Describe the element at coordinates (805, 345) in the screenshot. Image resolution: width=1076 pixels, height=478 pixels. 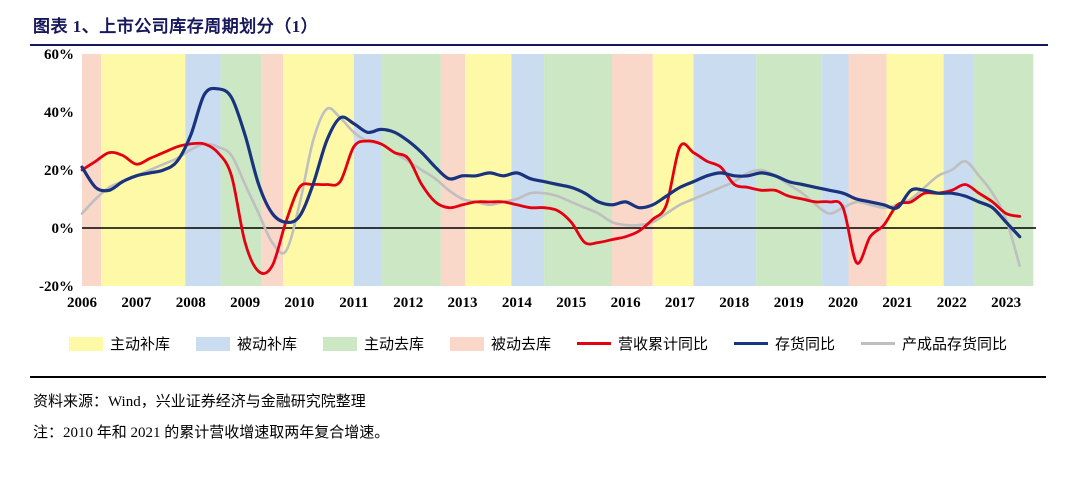
I see `legend-label: 存货同比` at that location.